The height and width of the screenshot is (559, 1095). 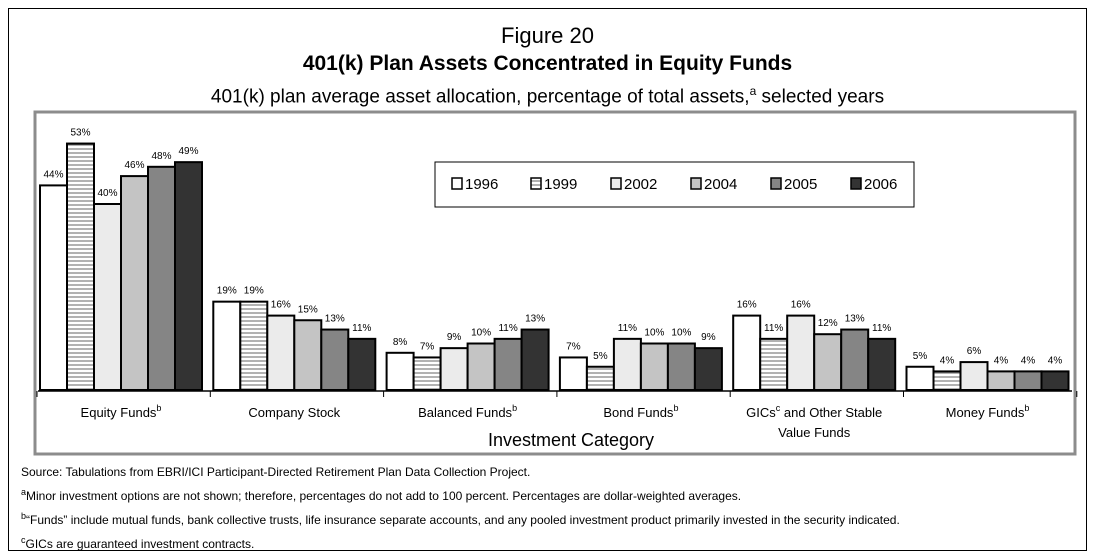 What do you see at coordinates (800, 184) in the screenshot?
I see `legend-label-2005: 2005` at bounding box center [800, 184].